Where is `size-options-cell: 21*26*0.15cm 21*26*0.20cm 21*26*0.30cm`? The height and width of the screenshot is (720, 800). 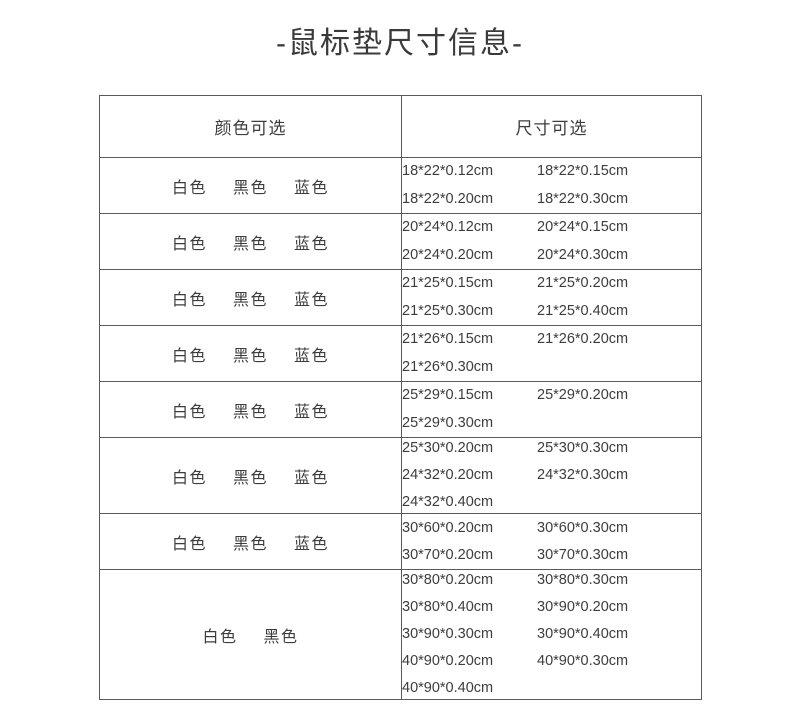
size-options-cell: 21*26*0.15cm 21*26*0.20cm 21*26*0.30cm is located at coordinates (551, 353).